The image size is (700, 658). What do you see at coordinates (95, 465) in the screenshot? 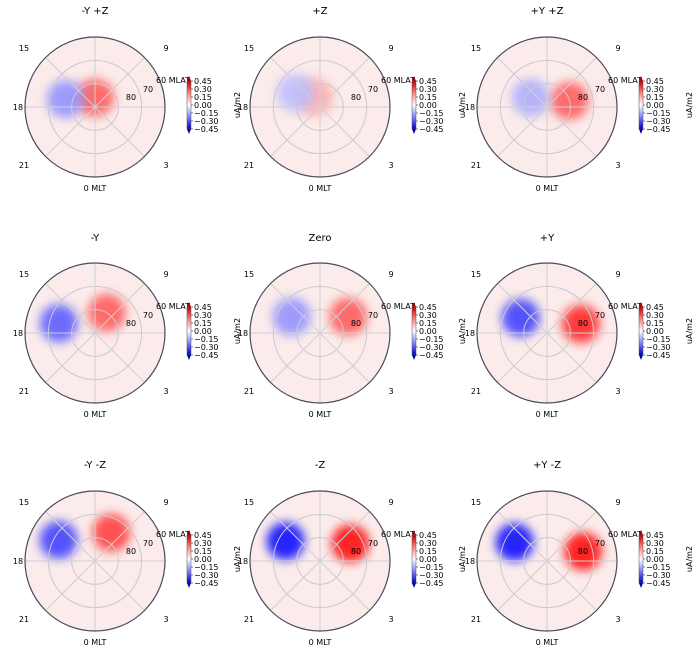
I see `panel-title: -Y -Z` at bounding box center [95, 465].